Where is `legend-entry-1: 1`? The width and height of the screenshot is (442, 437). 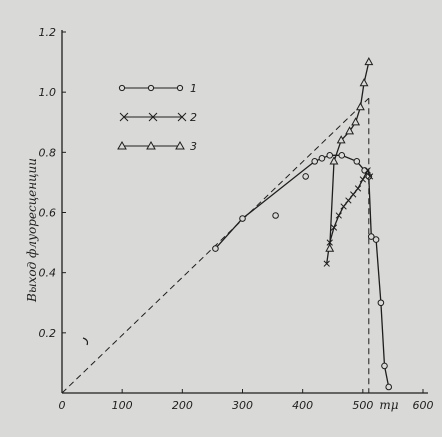 legend-entry-1: 1 is located at coordinates (157, 88).